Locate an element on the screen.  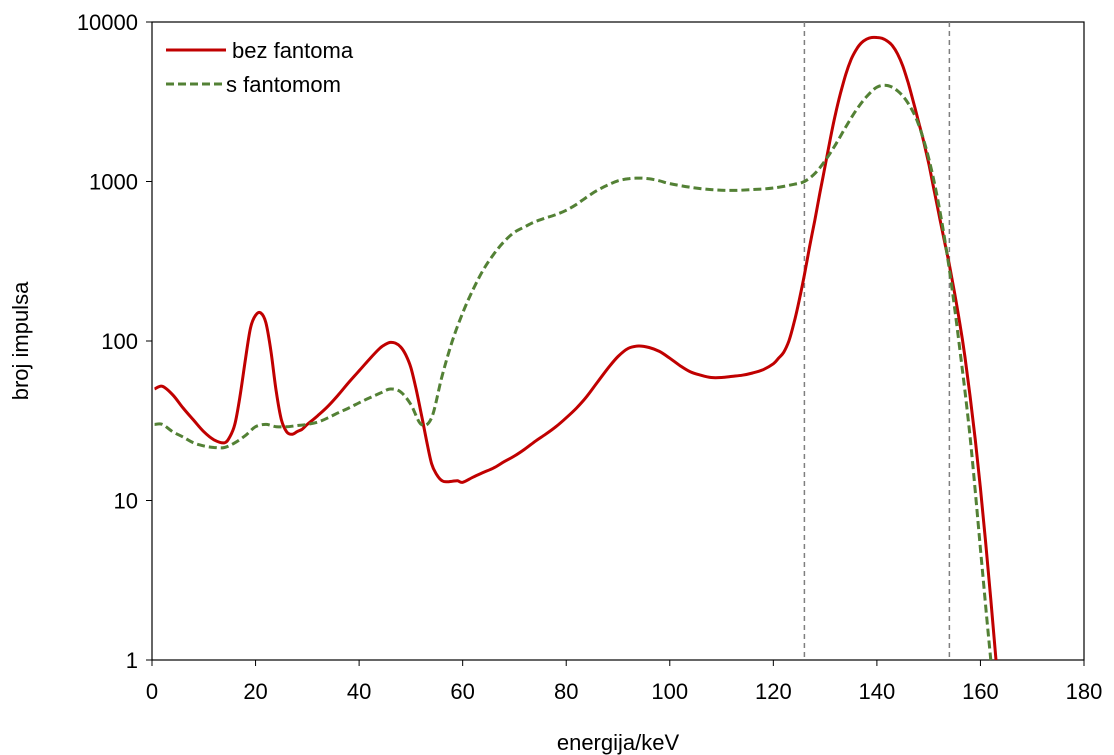
y-tick-label: 1000 is located at coordinates (113, 182).